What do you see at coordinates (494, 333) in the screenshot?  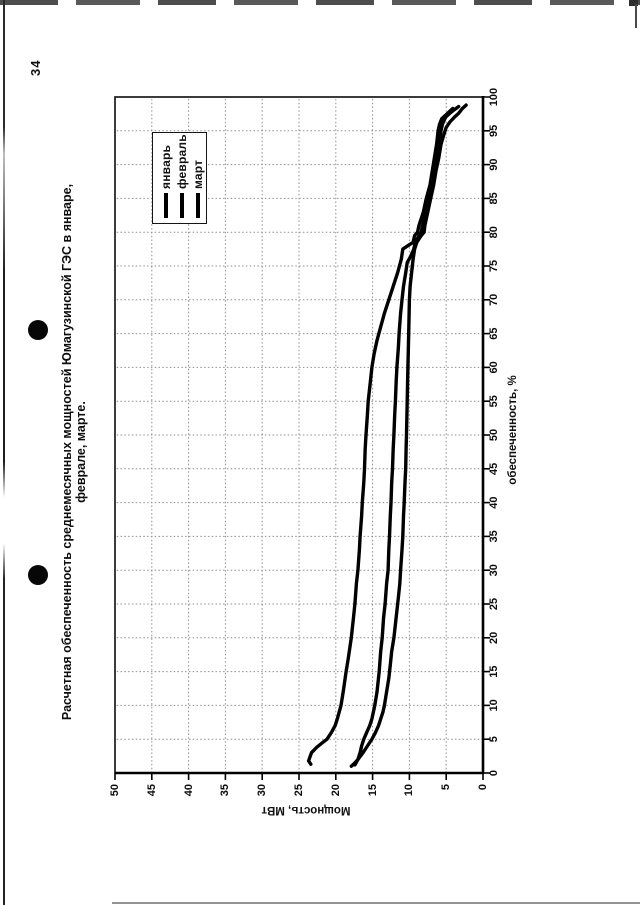 I see `x-tick-label: 65` at bounding box center [494, 333].